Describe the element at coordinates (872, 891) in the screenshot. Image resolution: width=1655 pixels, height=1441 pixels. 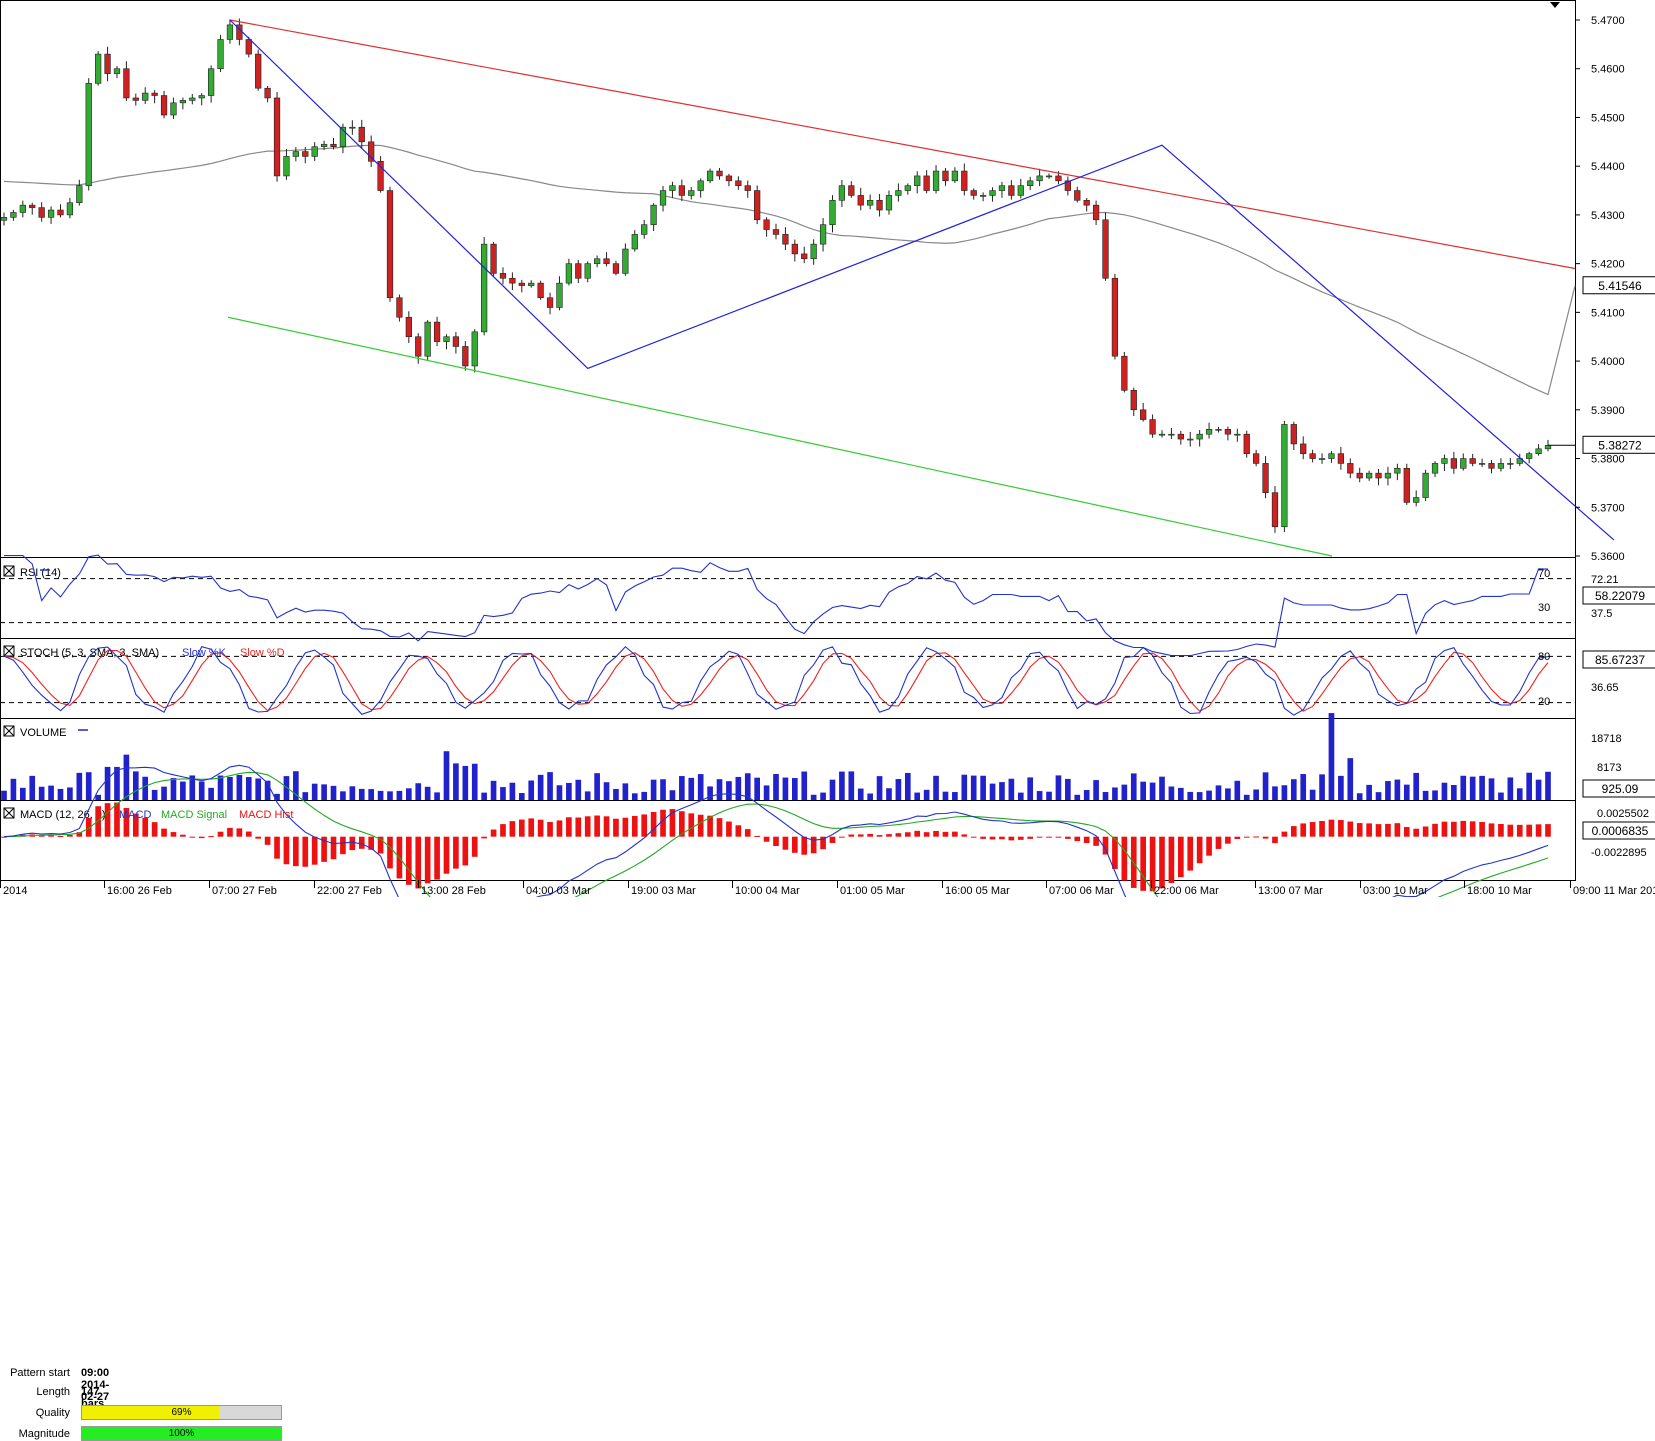
I see `time-tick-label: 01:00 05 Mar` at that location.